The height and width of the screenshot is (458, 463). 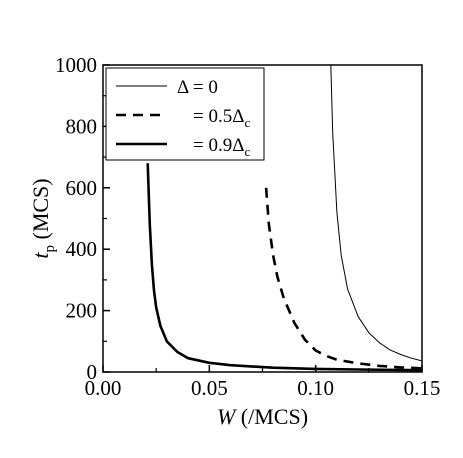 I want to click on x-tick-label: 0.00, so click(x=103, y=388).